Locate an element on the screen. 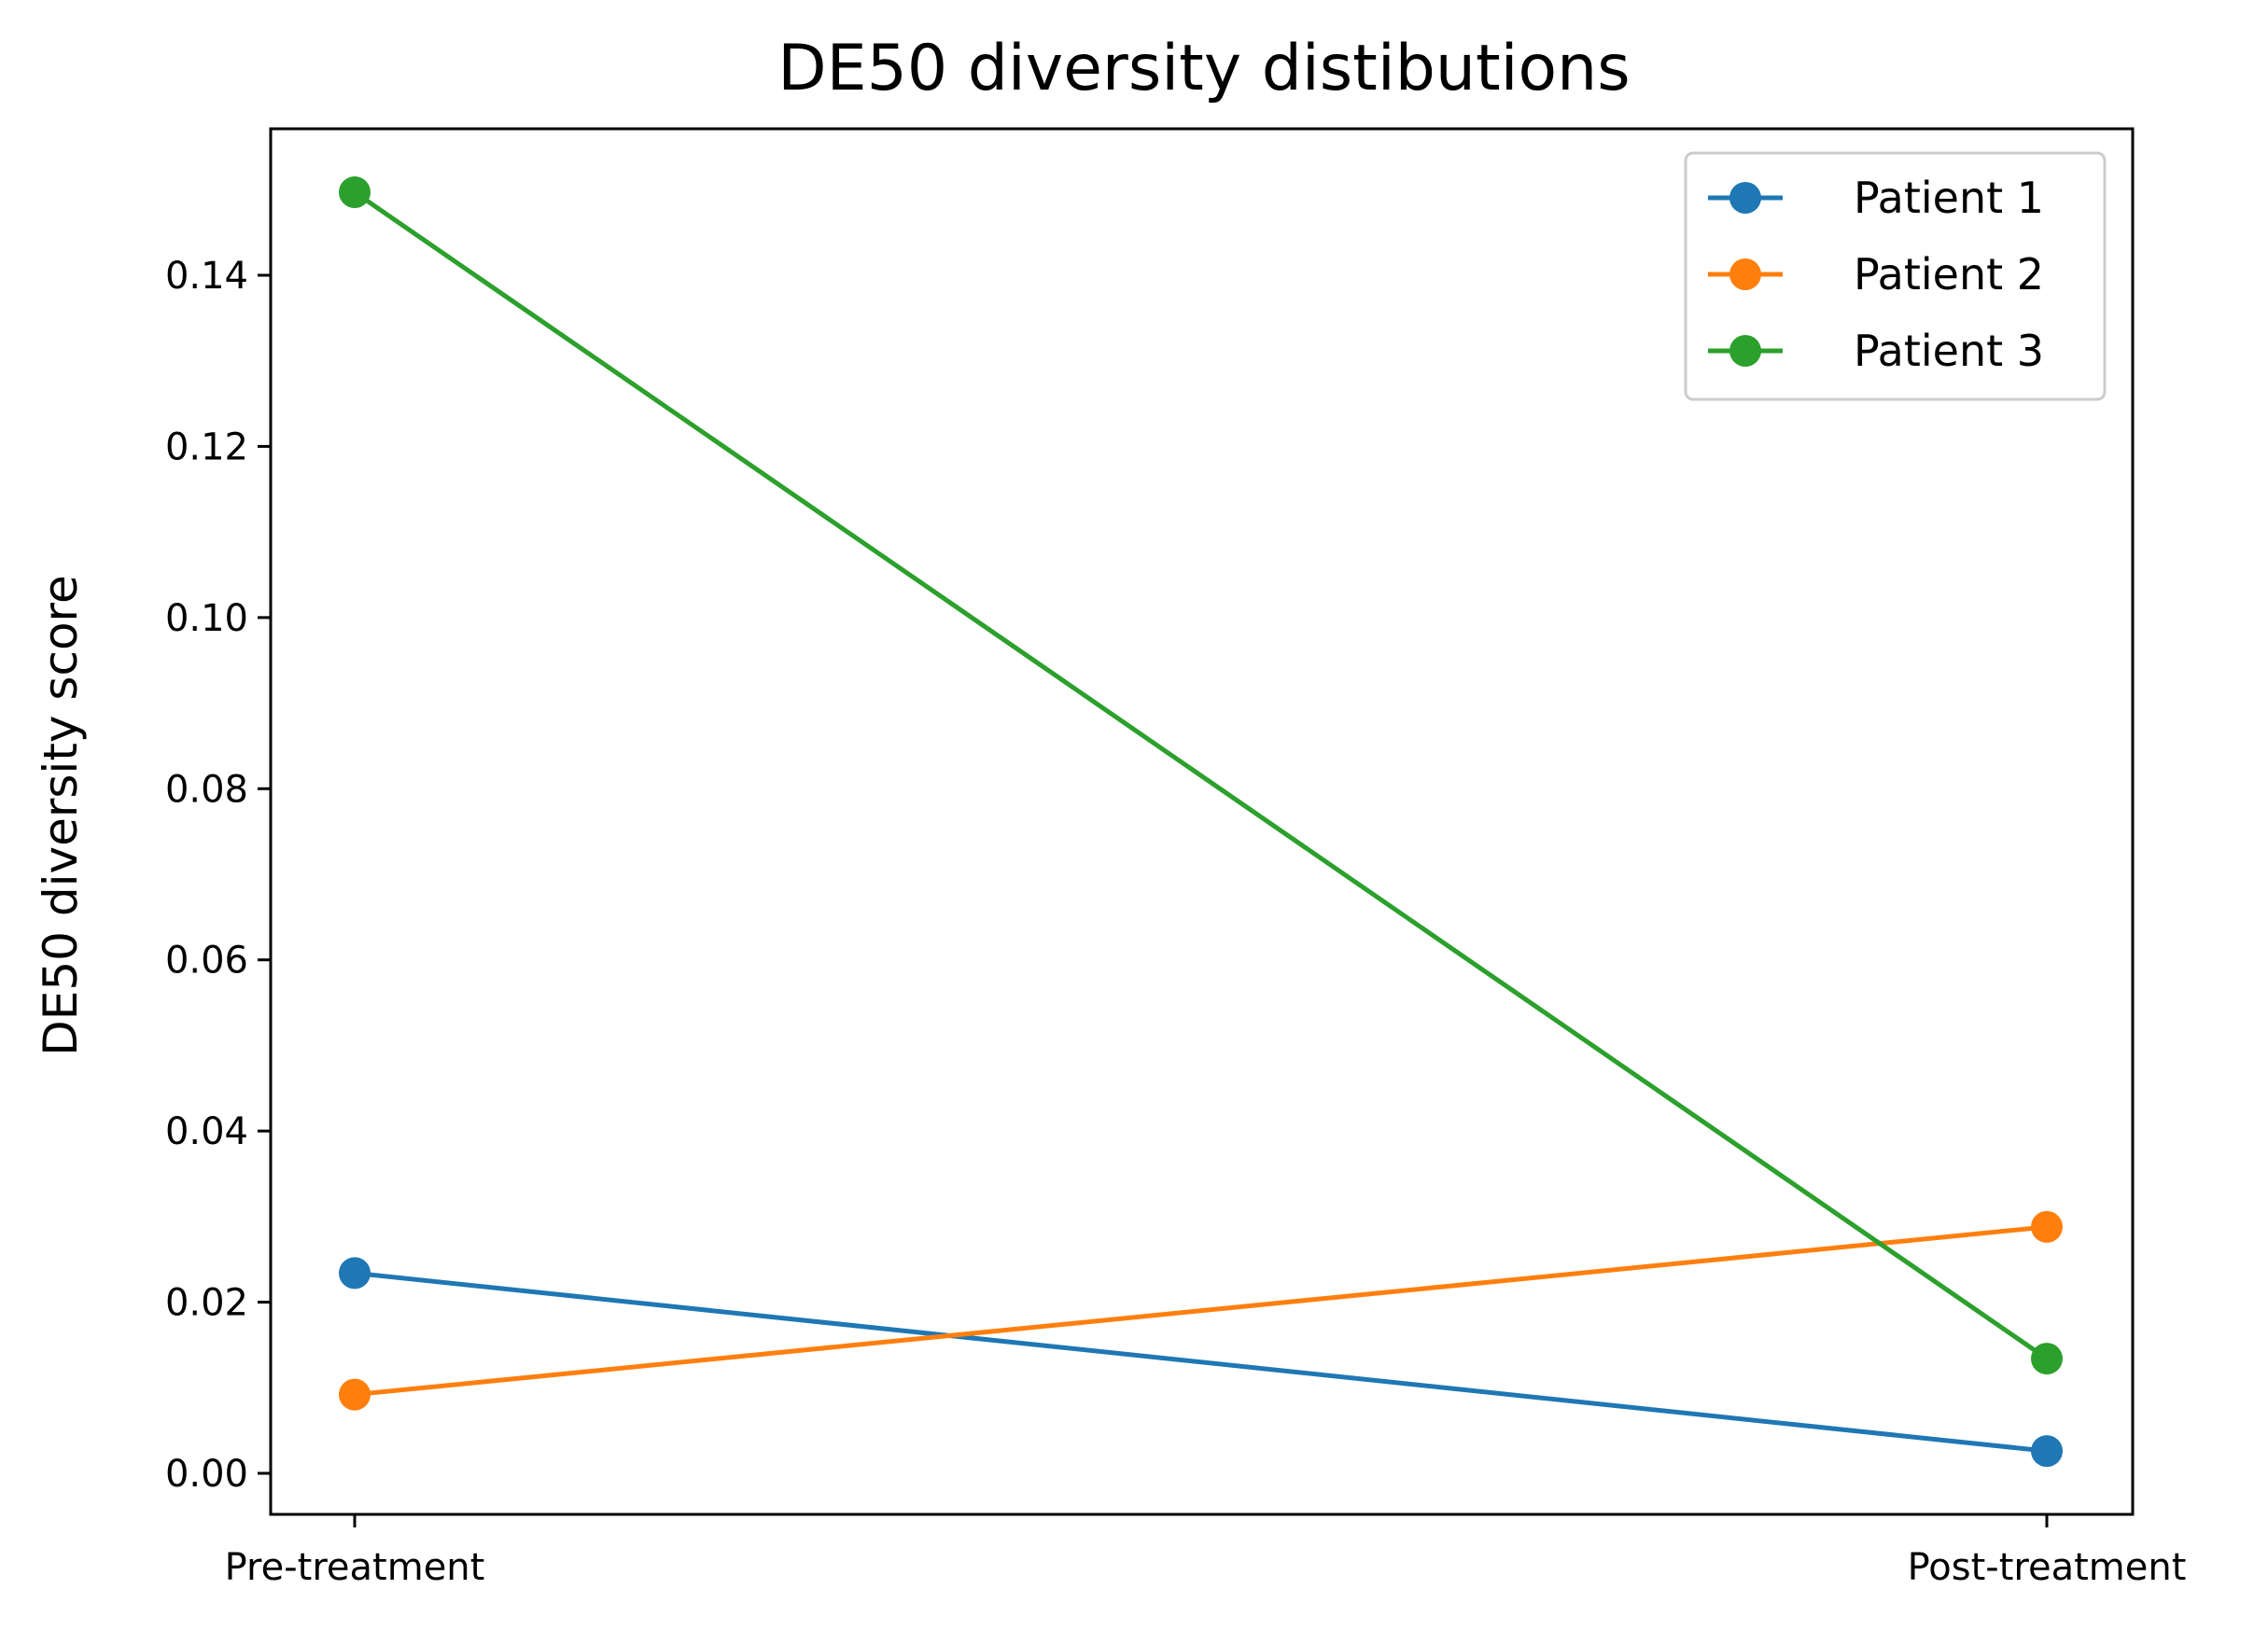 Image resolution: width=2268 pixels, height=1631 pixels. legend-entry: Patient 3 is located at coordinates (1876, 351).